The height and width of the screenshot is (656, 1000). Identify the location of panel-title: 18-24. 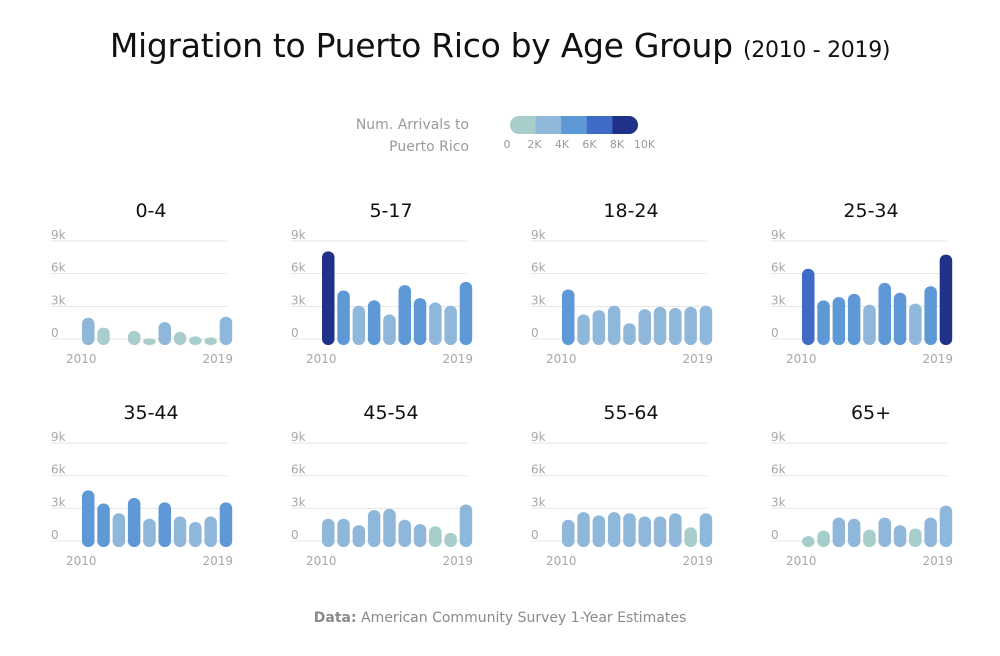
(630, 211).